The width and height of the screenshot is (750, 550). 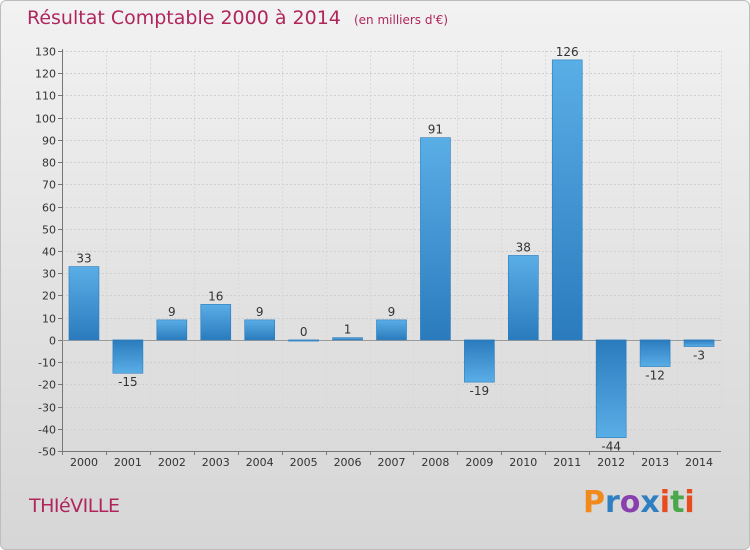 I want to click on data-label: -44, so click(x=611, y=447).